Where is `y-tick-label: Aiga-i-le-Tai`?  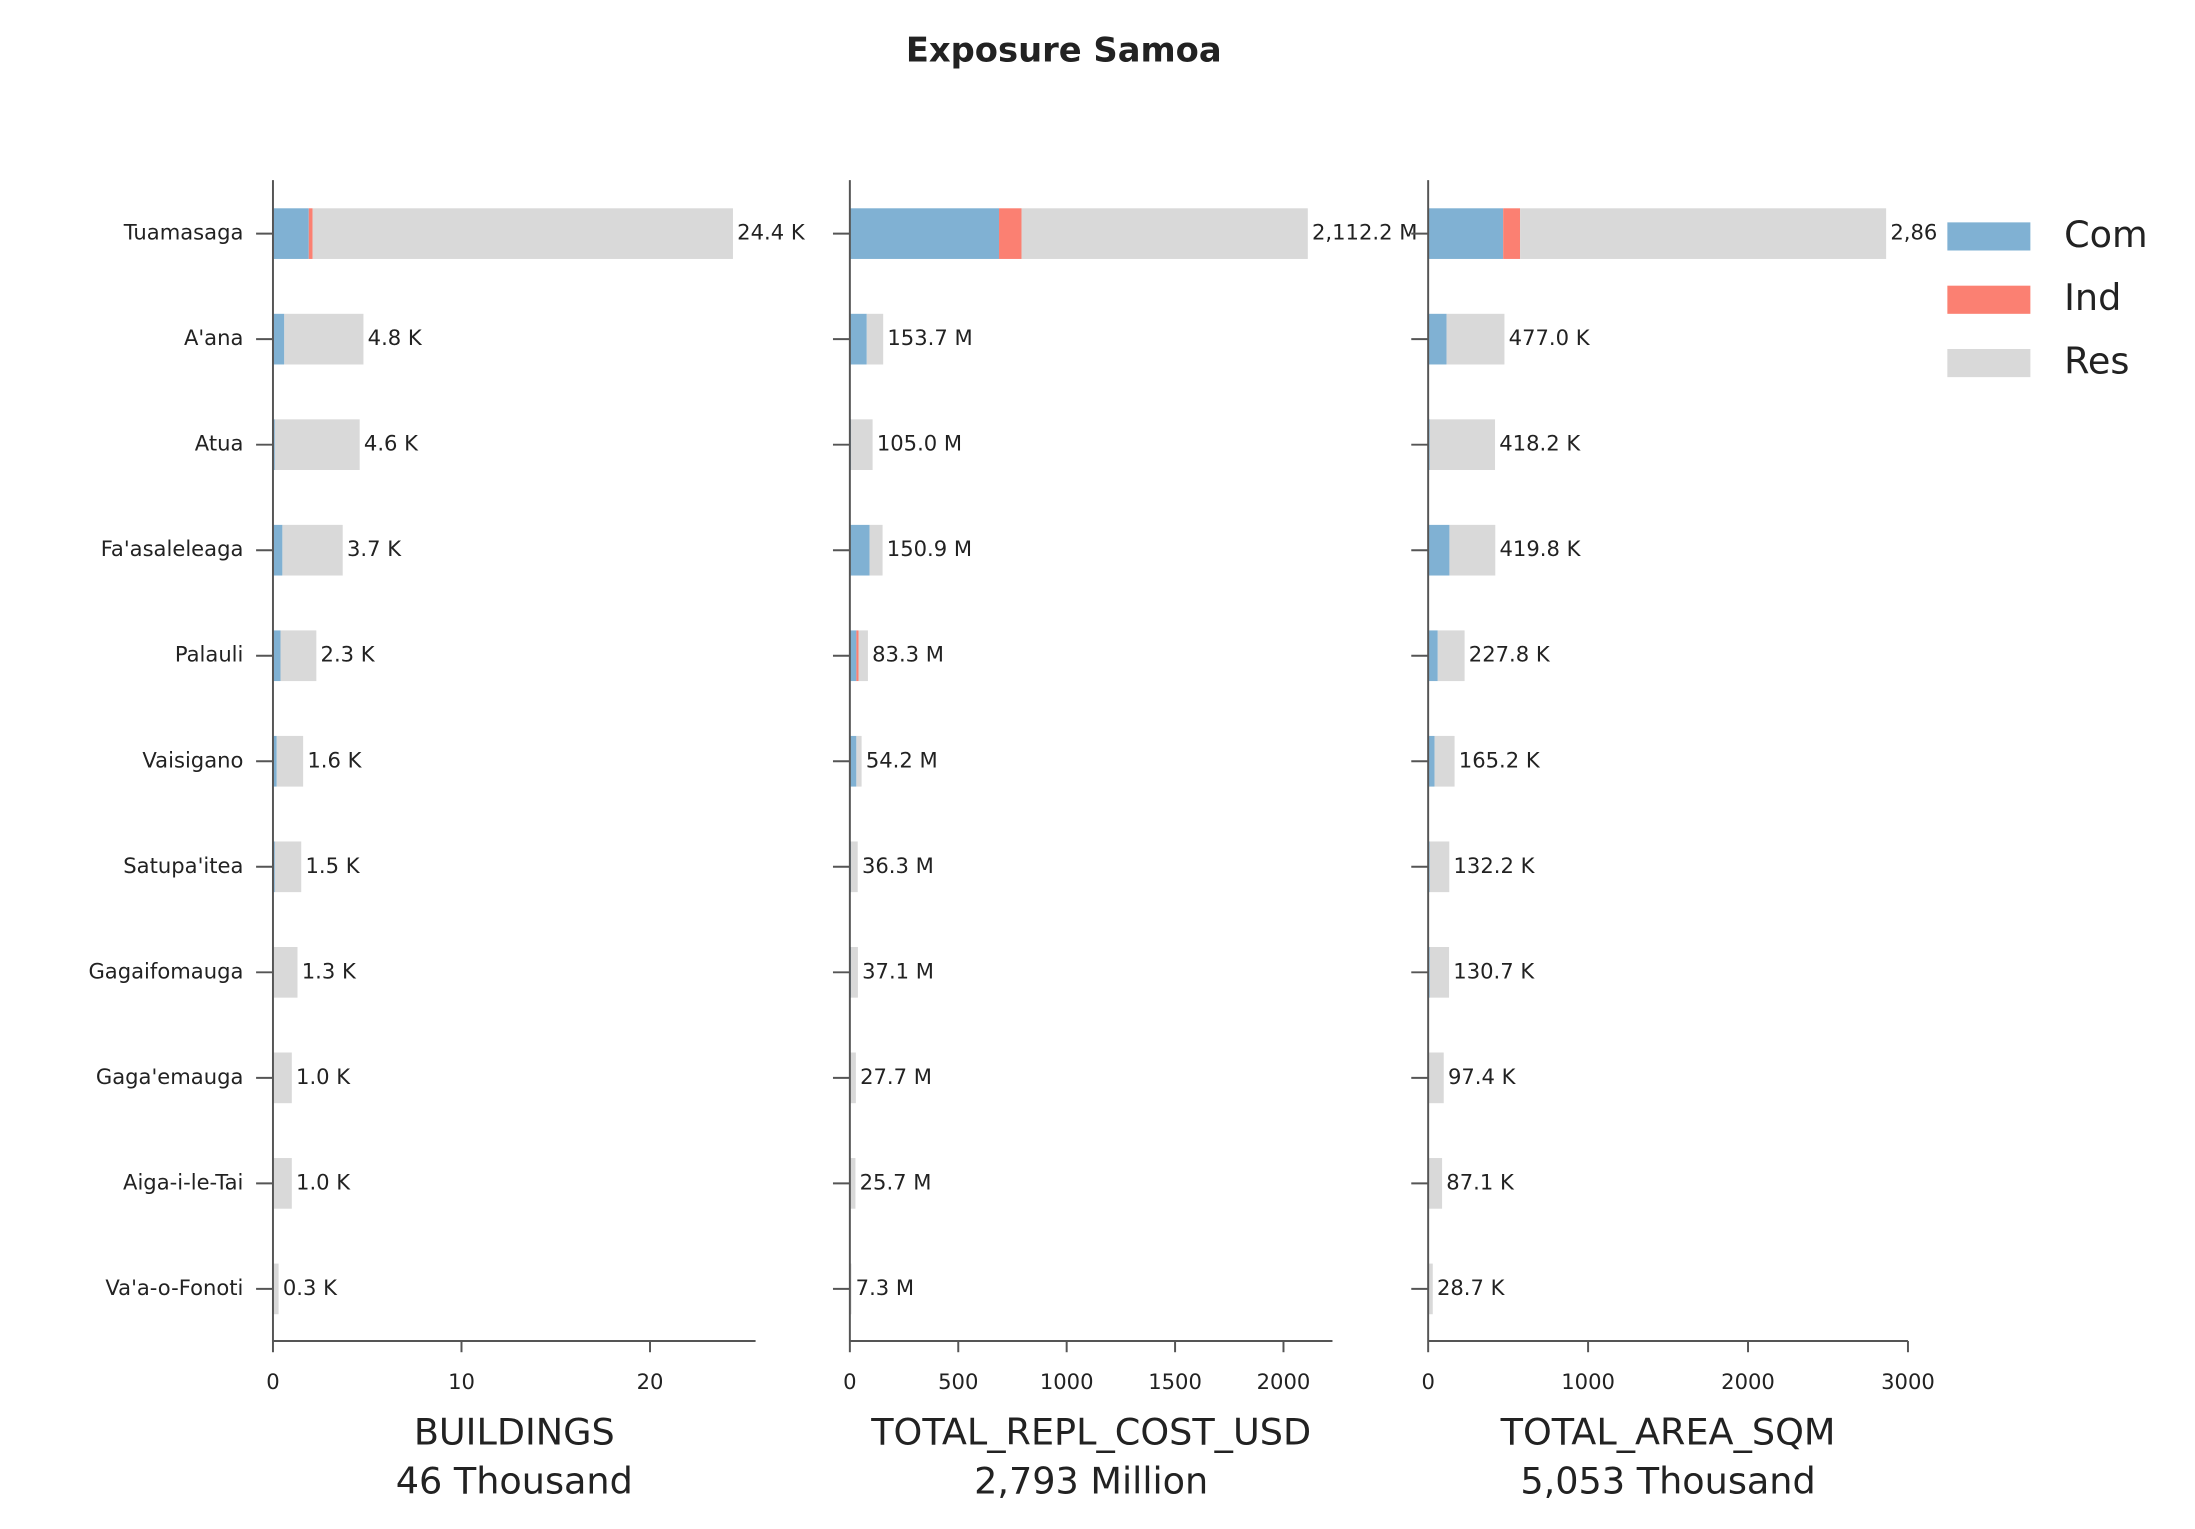
y-tick-label: Aiga-i-le-Tai is located at coordinates (183, 1181).